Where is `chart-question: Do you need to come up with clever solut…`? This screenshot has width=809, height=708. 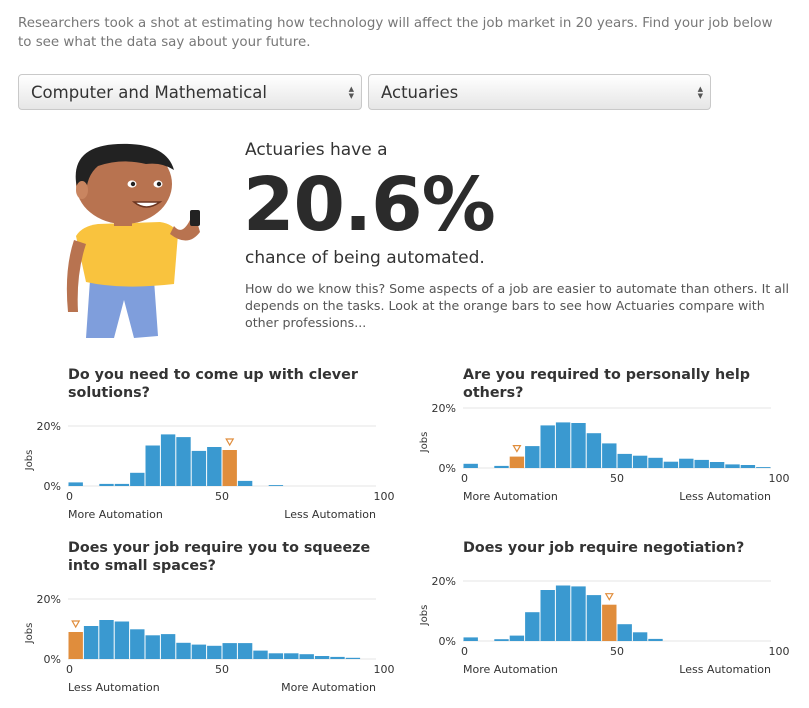 chart-question: Do you need to come up with clever solut… is located at coordinates (213, 384).